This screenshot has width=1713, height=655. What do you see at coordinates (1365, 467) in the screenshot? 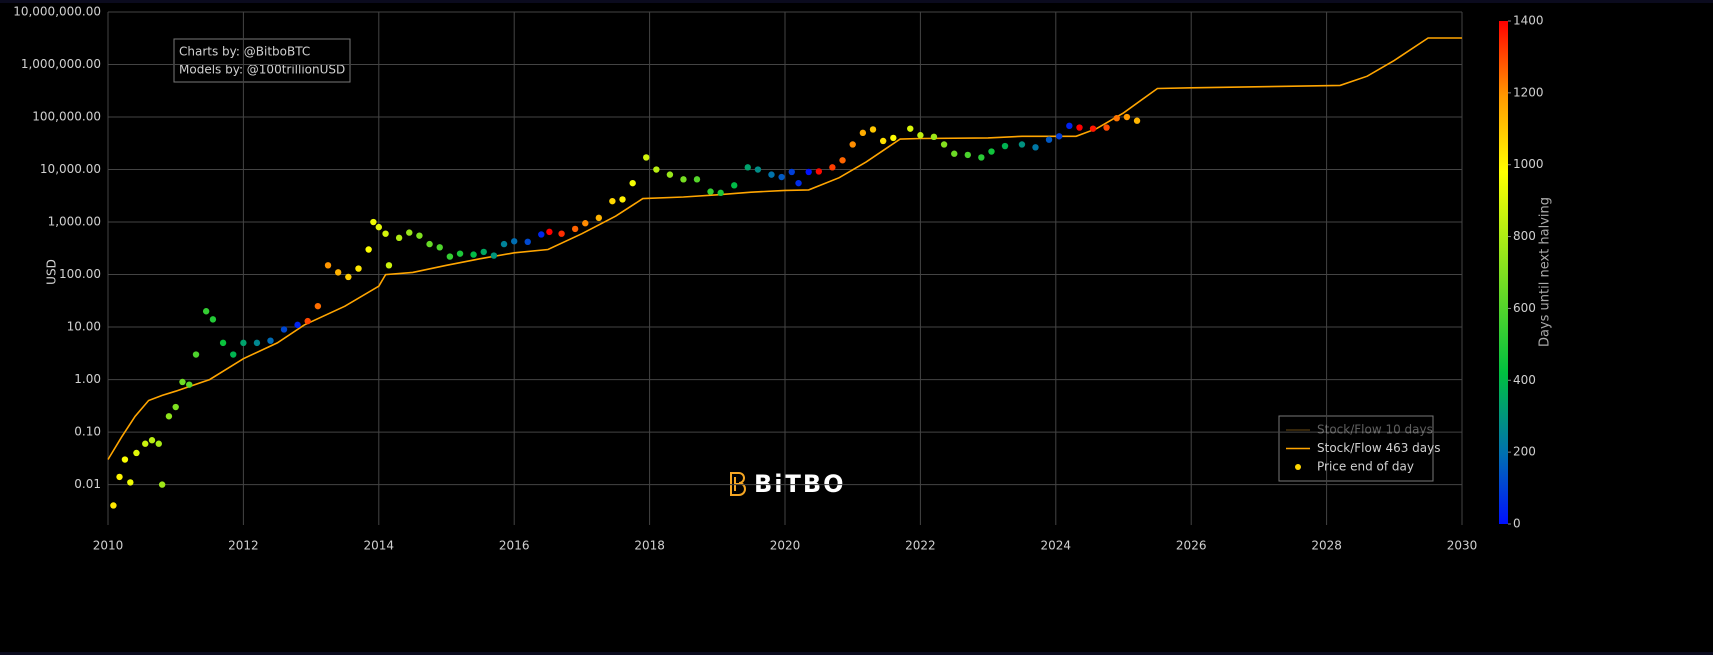
I see `legend-label: Price end of day` at bounding box center [1365, 467].